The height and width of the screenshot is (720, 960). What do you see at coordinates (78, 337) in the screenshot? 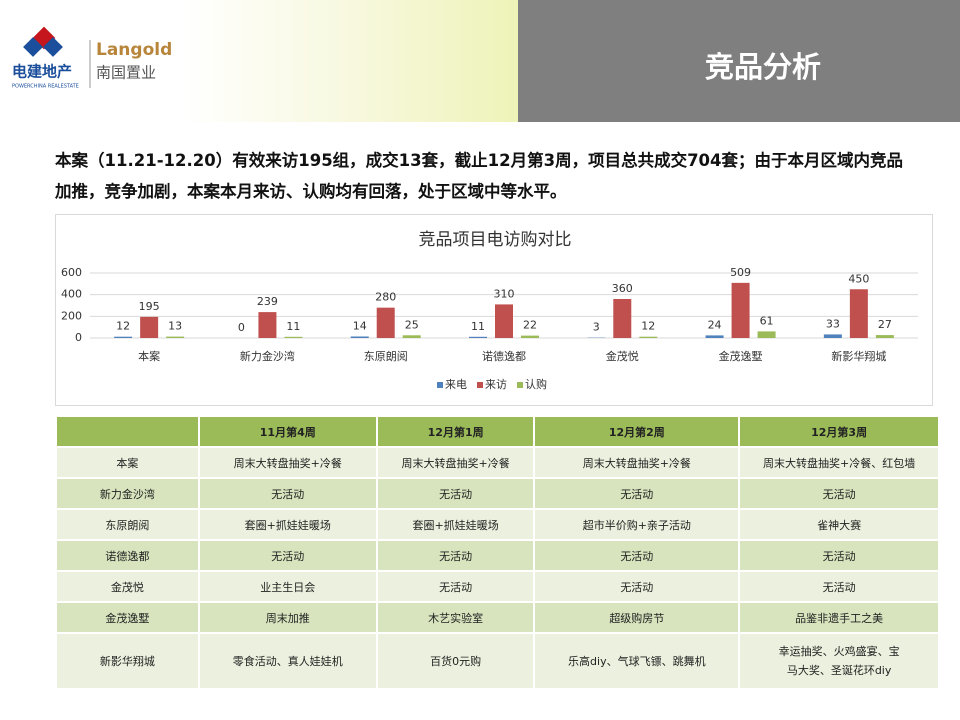
I see `y-tick-label: 0` at bounding box center [78, 337].